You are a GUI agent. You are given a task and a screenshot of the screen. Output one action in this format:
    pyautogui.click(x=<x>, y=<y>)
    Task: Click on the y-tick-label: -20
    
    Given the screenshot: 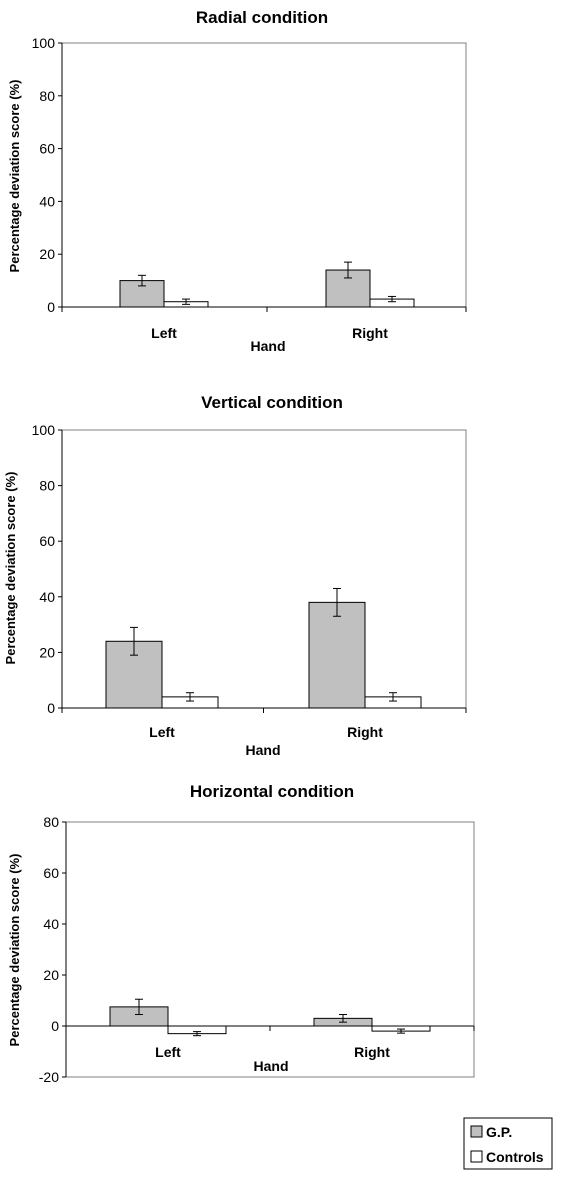 What is the action you would take?
    pyautogui.click(x=49, y=1077)
    